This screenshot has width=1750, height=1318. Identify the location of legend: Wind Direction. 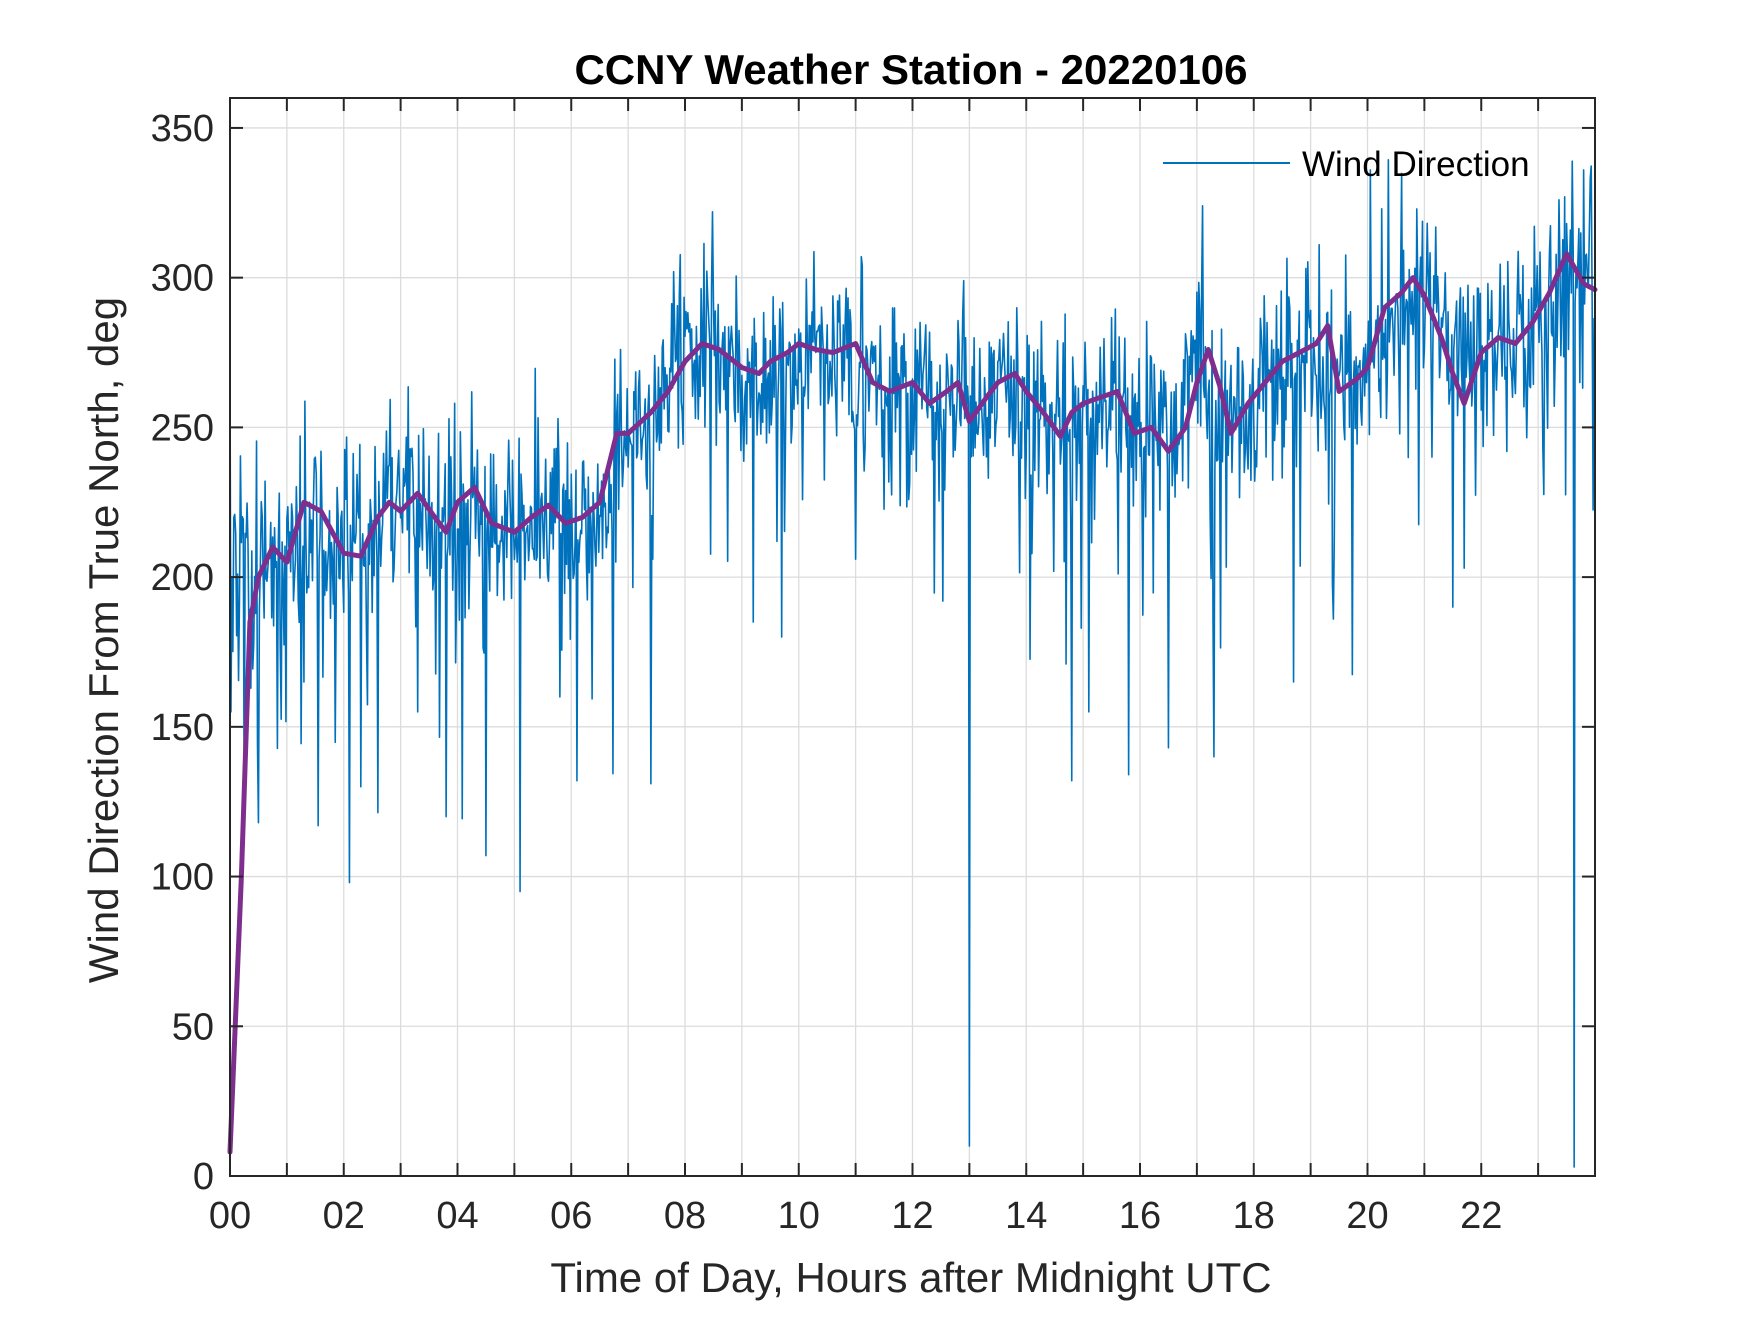
(1346, 164).